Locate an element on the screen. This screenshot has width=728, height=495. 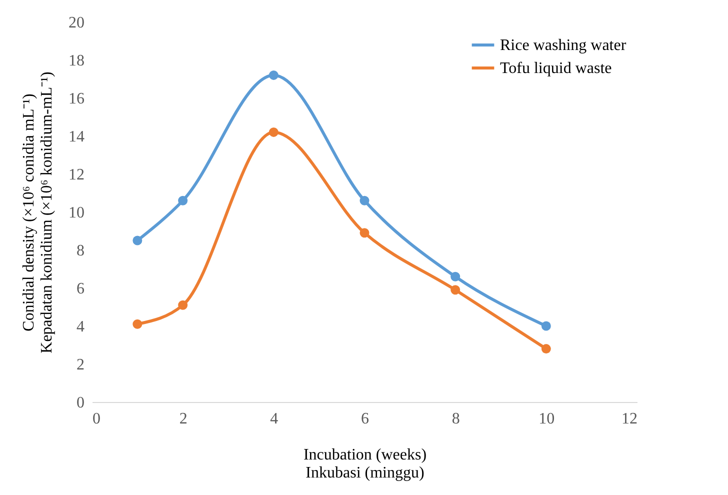
y-tick-label: 2 is located at coordinates (80, 365).